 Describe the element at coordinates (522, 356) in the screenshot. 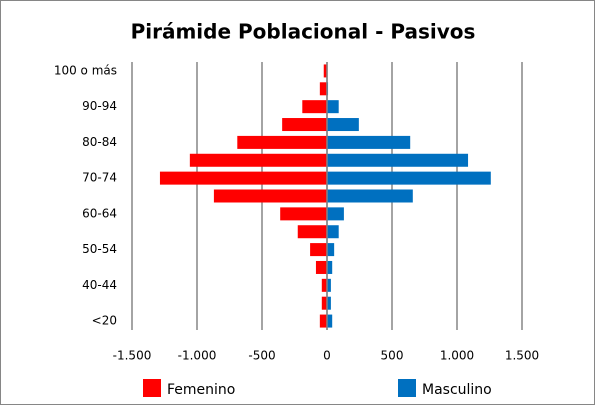

I see `x-tick-label: 1.500` at that location.